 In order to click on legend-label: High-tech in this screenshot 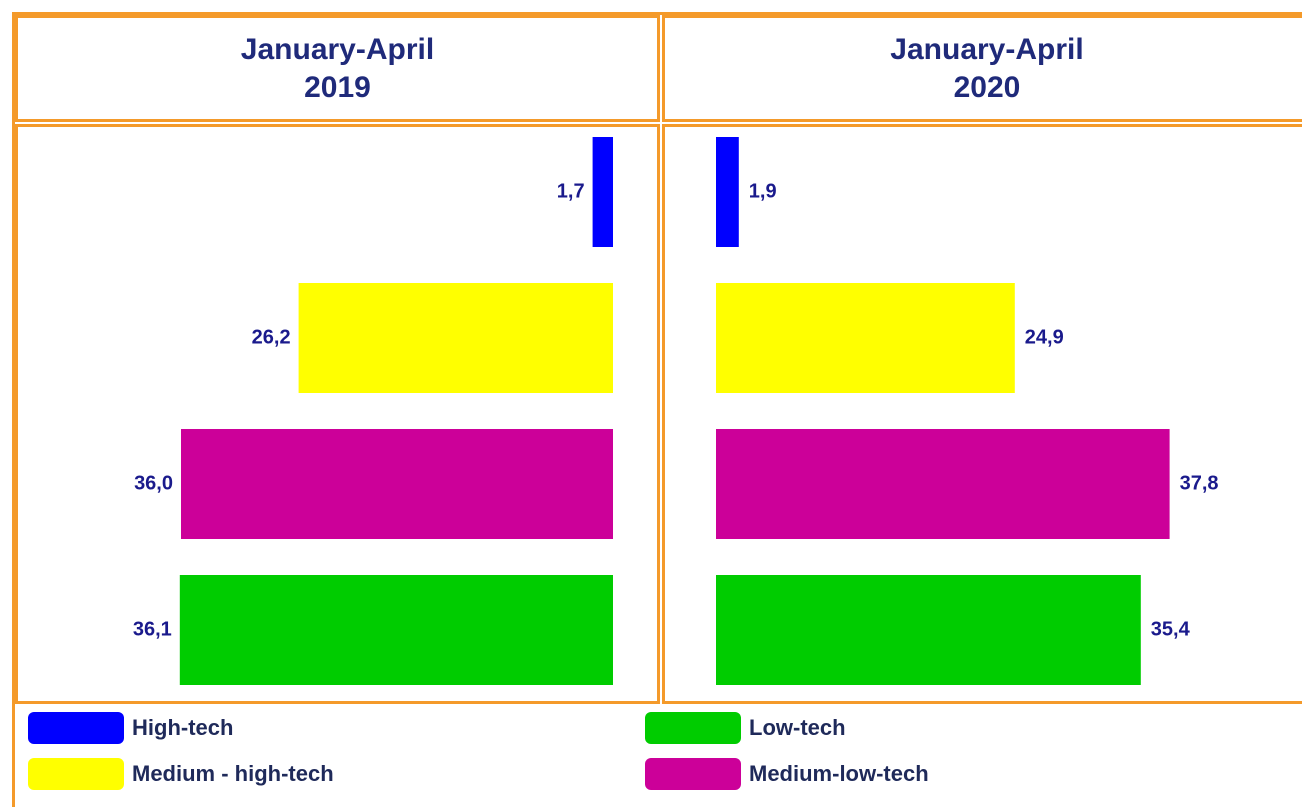, I will do `click(183, 727)`.